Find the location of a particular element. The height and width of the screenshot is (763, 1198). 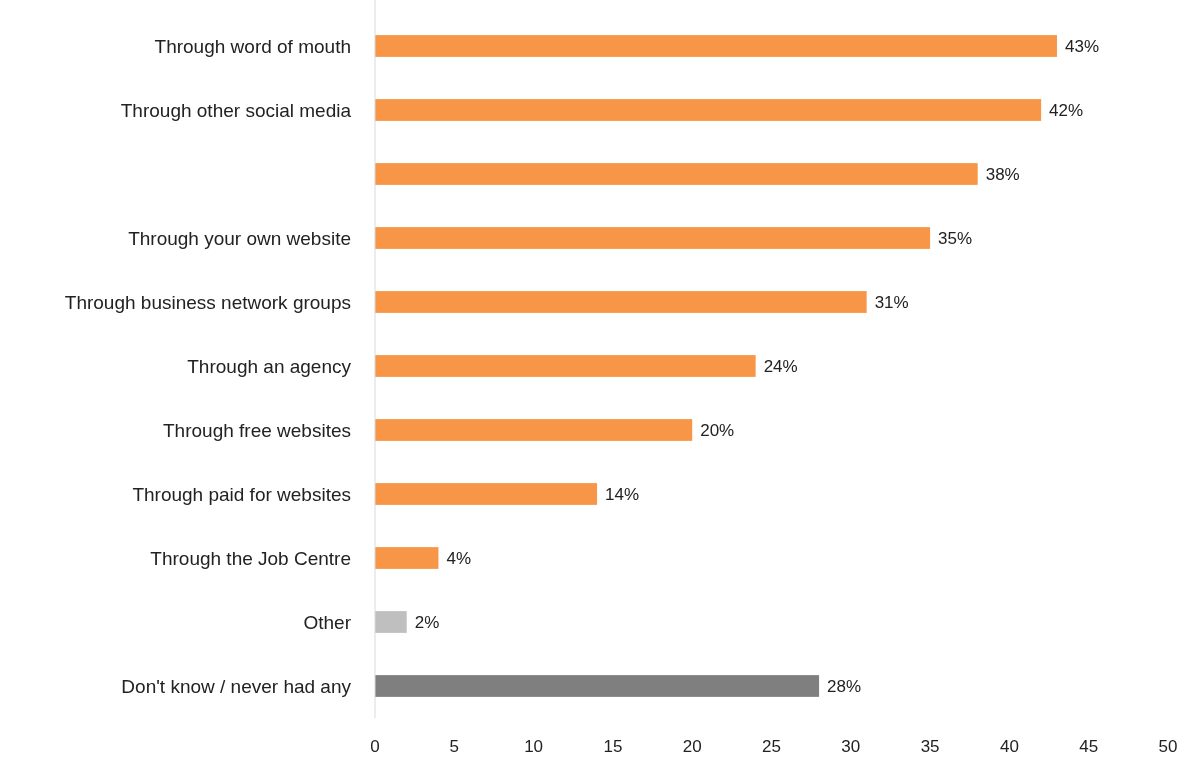

data-label: 43% is located at coordinates (1082, 46).